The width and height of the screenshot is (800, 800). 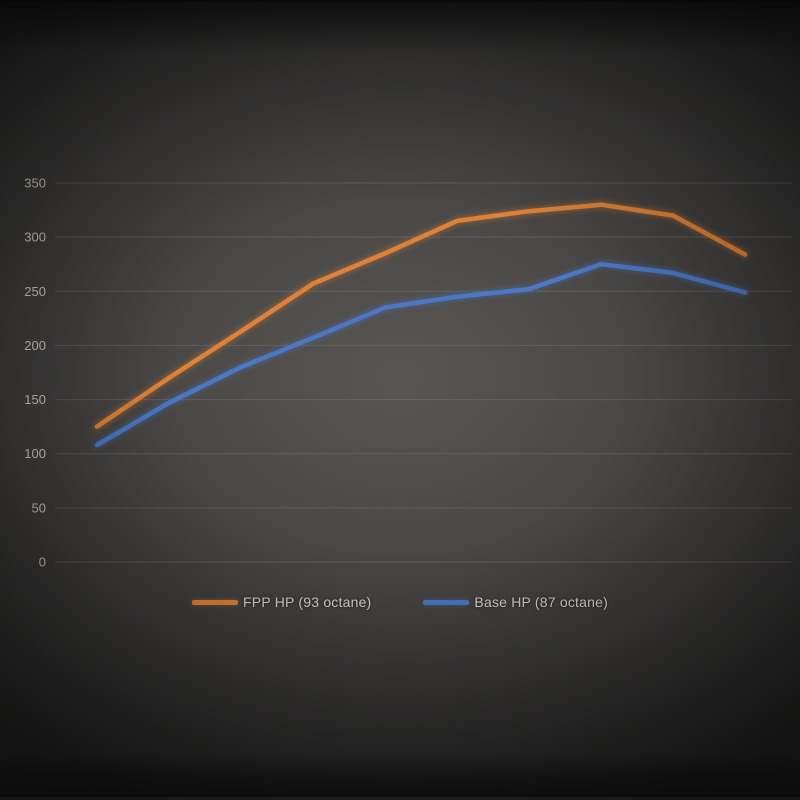 I want to click on y-tick-label-350: 350, so click(x=35, y=183).